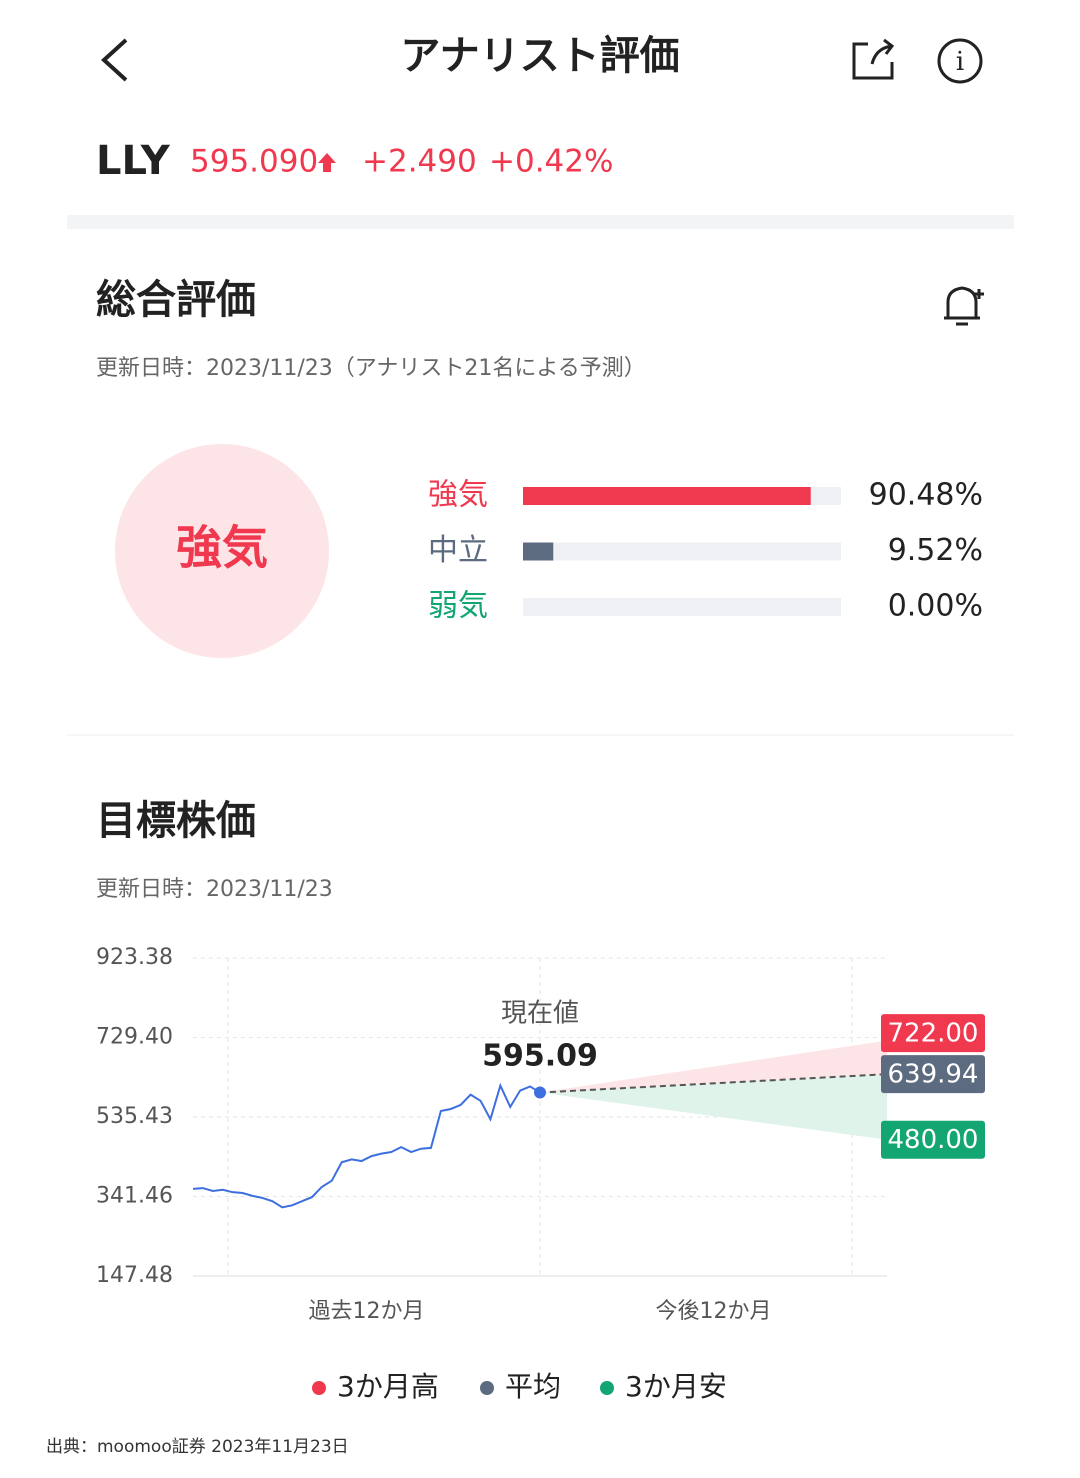 This screenshot has width=1080, height=1478. Describe the element at coordinates (713, 1066) in the screenshot. I see `high-range` at that location.